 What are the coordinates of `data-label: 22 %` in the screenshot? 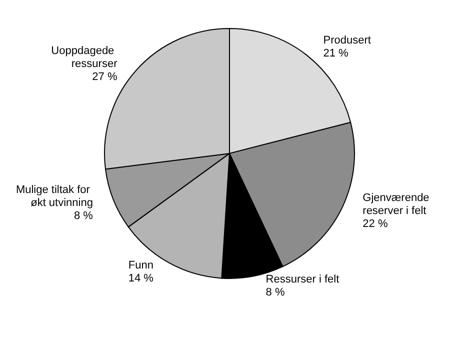 It's located at (375, 224).